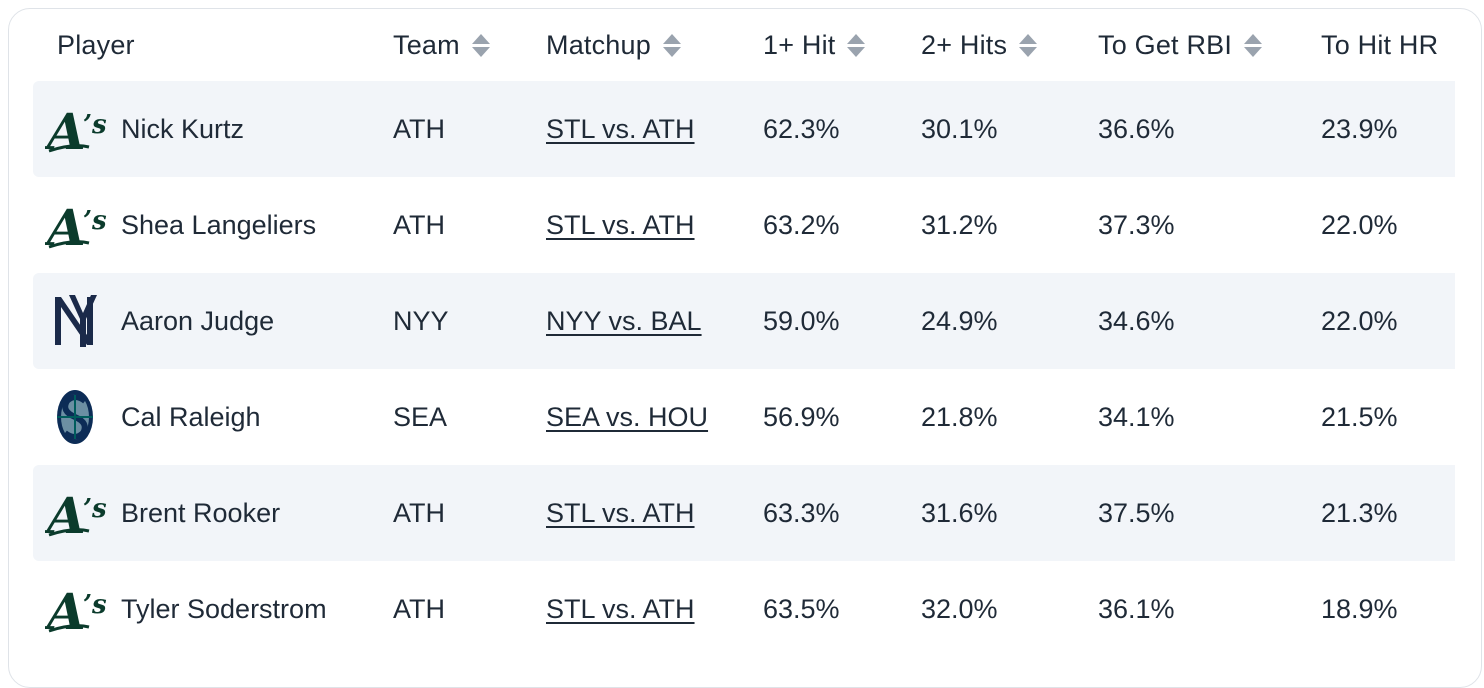 The height and width of the screenshot is (688, 1484). What do you see at coordinates (183, 128) in the screenshot?
I see `player-name: Nick Kurtz` at bounding box center [183, 128].